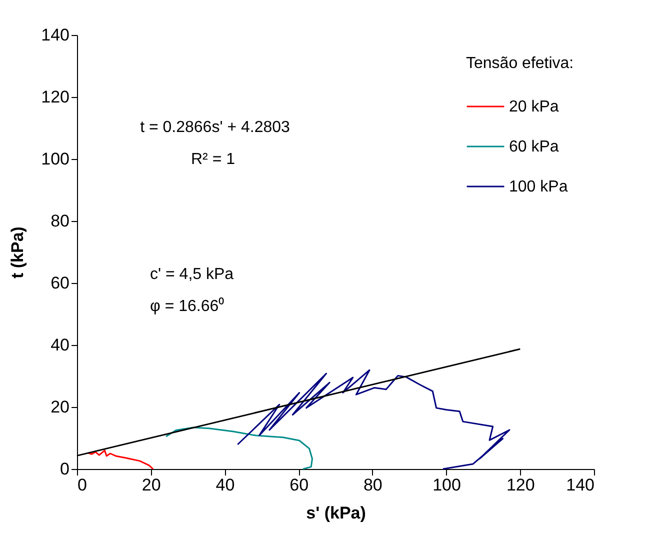  What do you see at coordinates (60, 221) in the screenshot?
I see `y-tick-label: 80` at bounding box center [60, 221].